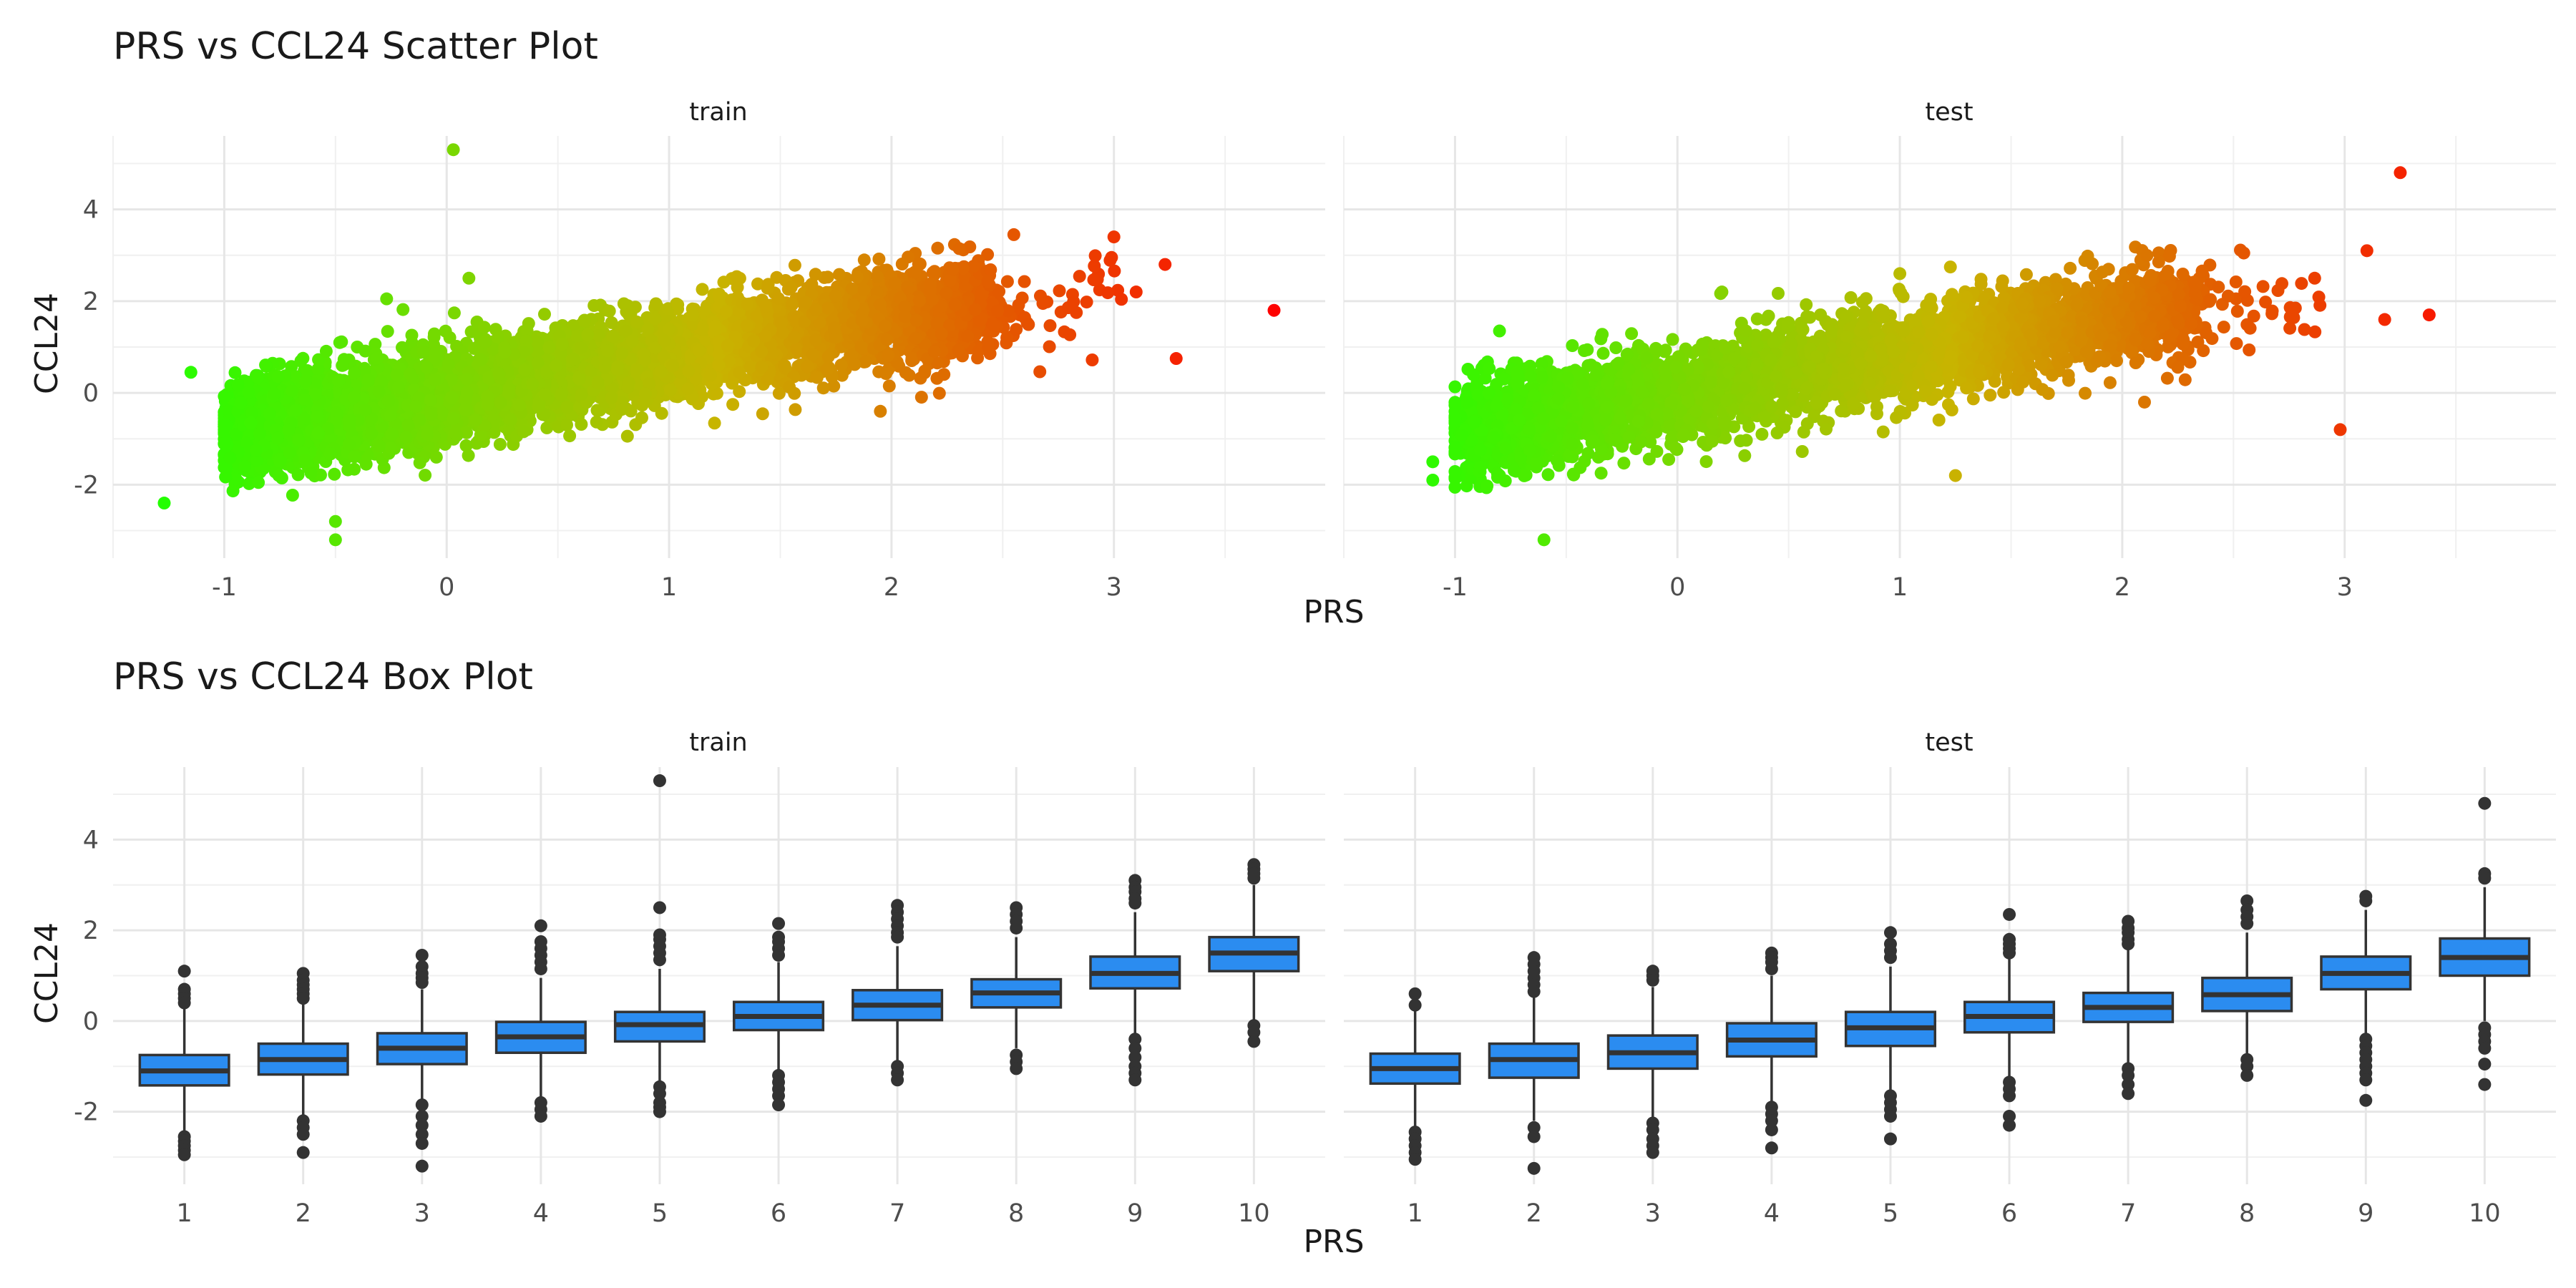  I want to click on y-tick-label: 4, so click(91, 210).